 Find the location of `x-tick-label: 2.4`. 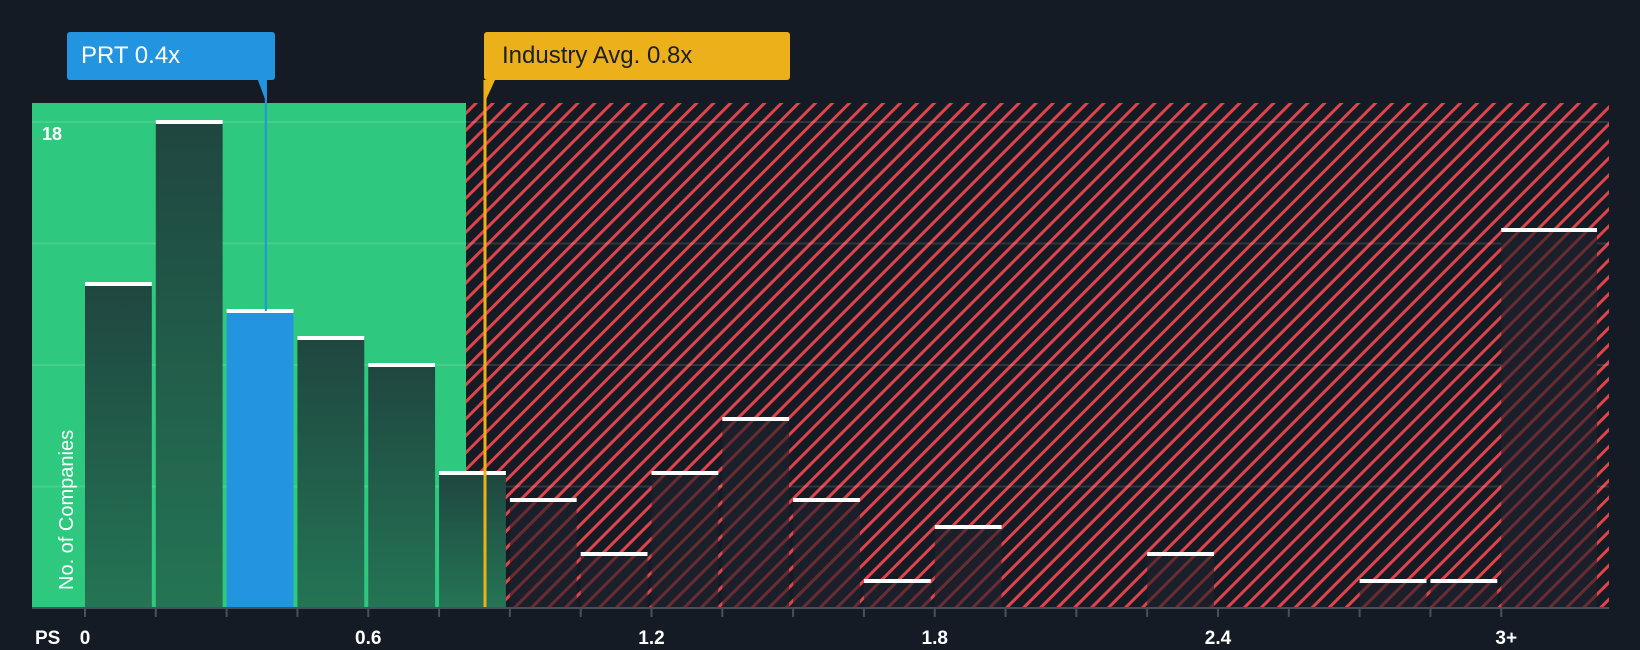

x-tick-label: 2.4 is located at coordinates (1218, 638).